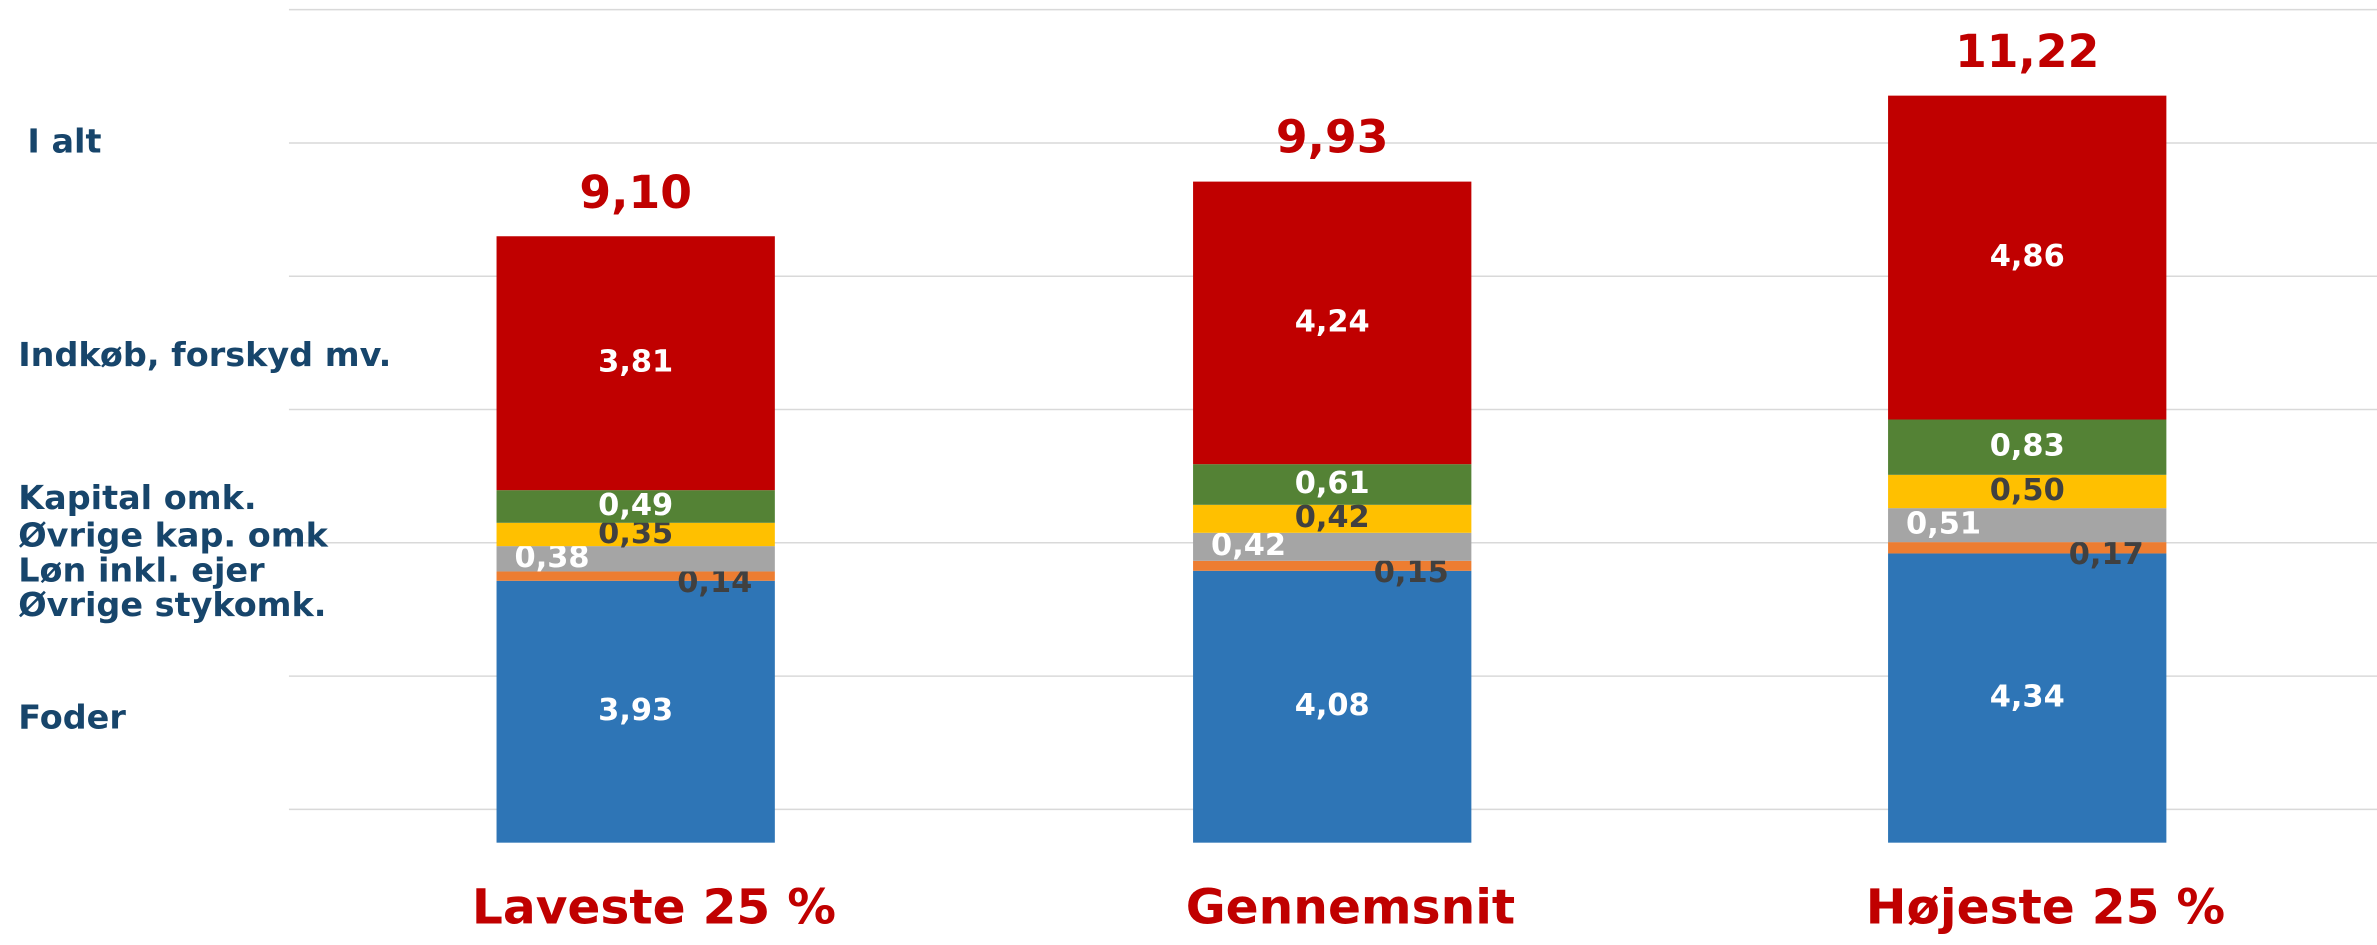 This screenshot has height=945, width=2377. I want to click on legend-label: Øvrige stykomk., so click(172, 604).